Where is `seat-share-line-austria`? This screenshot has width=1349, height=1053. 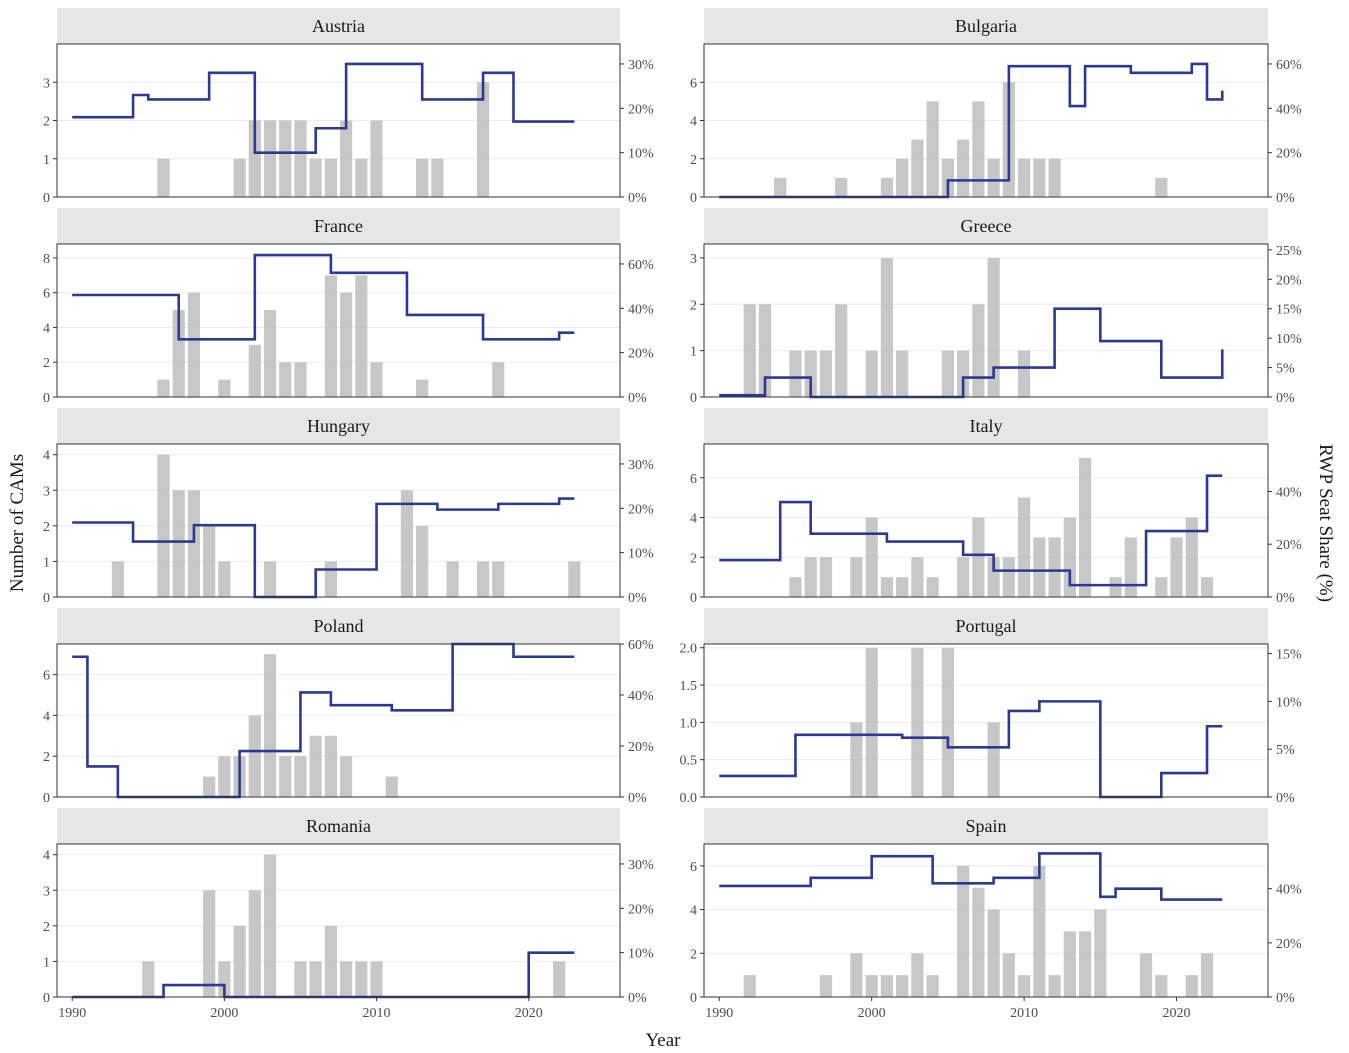
seat-share-line-austria is located at coordinates (323, 108).